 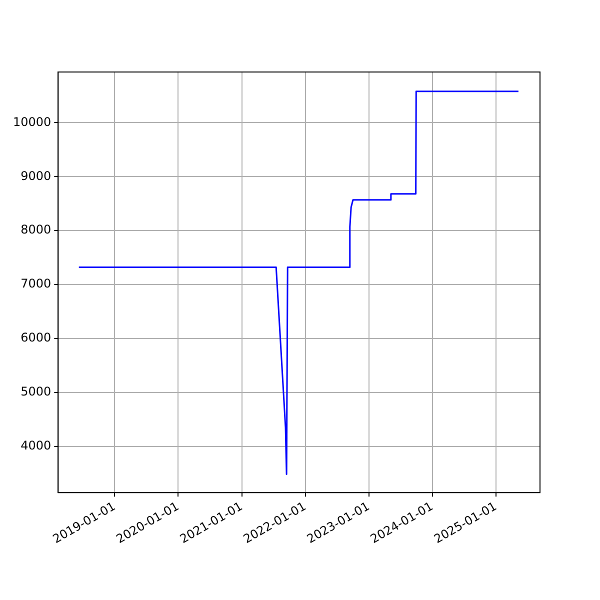 What do you see at coordinates (36, 391) in the screenshot?
I see `y-tick-label: 5000` at bounding box center [36, 391].